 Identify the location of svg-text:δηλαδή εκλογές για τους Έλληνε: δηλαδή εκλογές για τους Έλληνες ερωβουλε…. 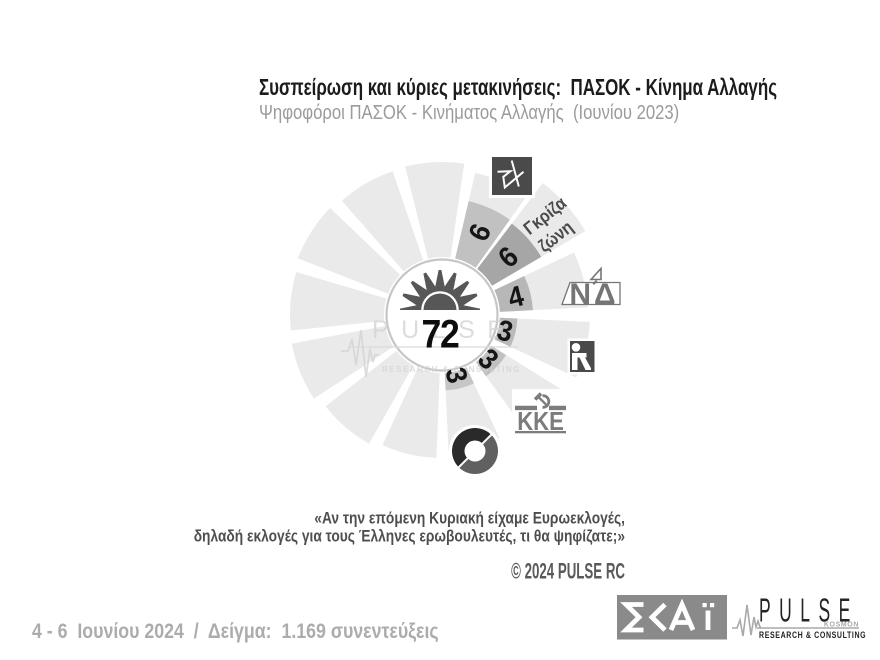
(409, 536).